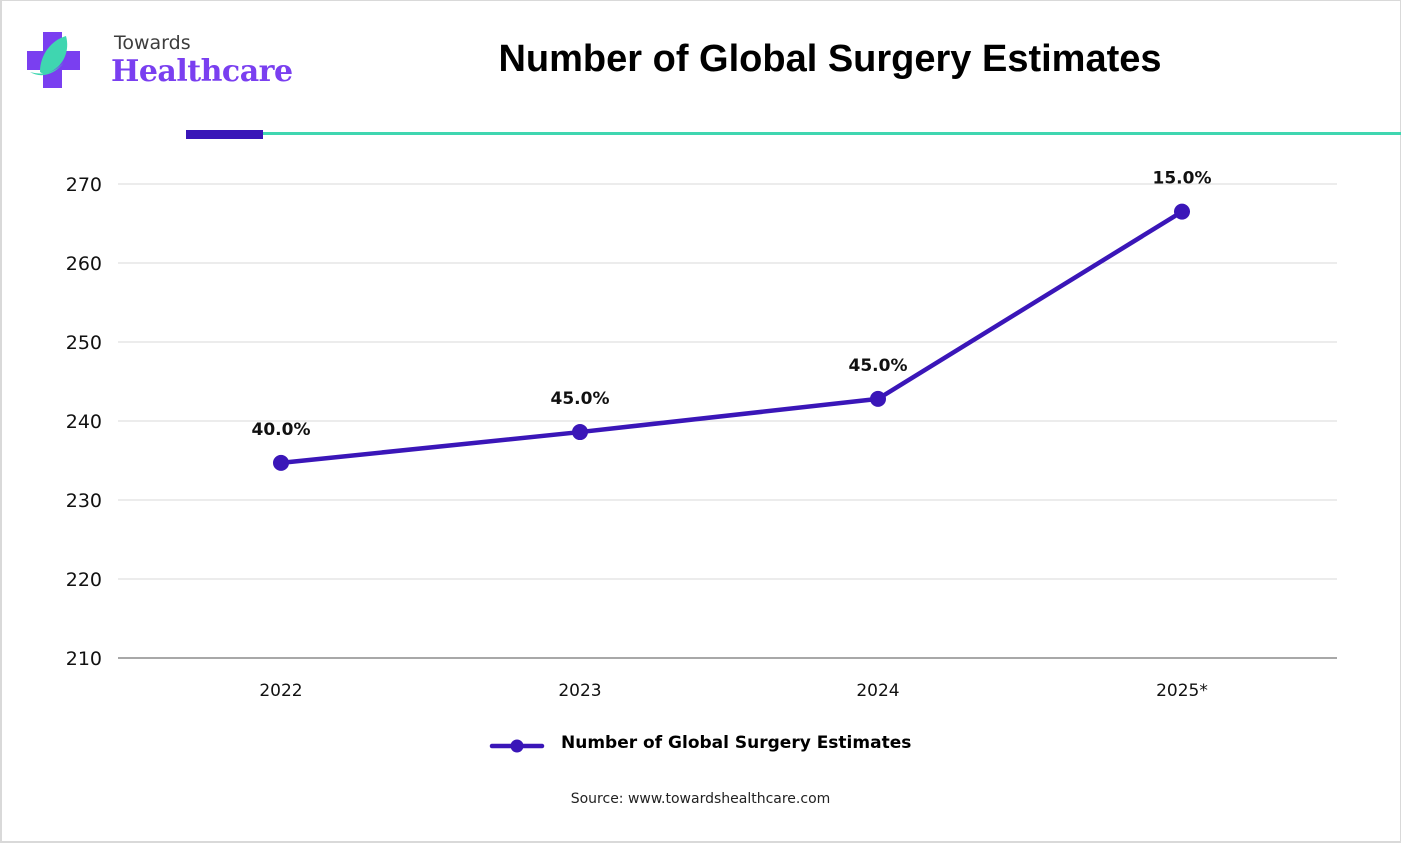 The width and height of the screenshot is (1401, 843). I want to click on medical-cross-leaf-icon, so click(53, 60).